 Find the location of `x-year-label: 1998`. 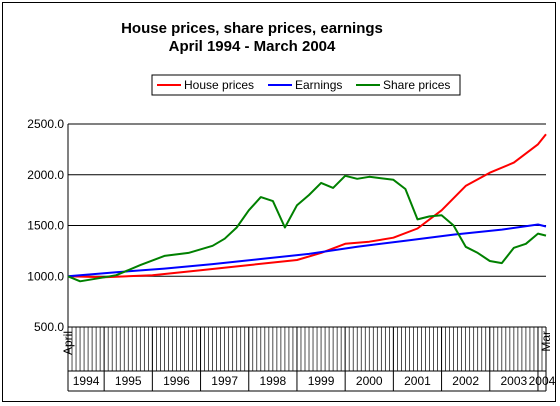

x-year-label: 1998 is located at coordinates (273, 381).